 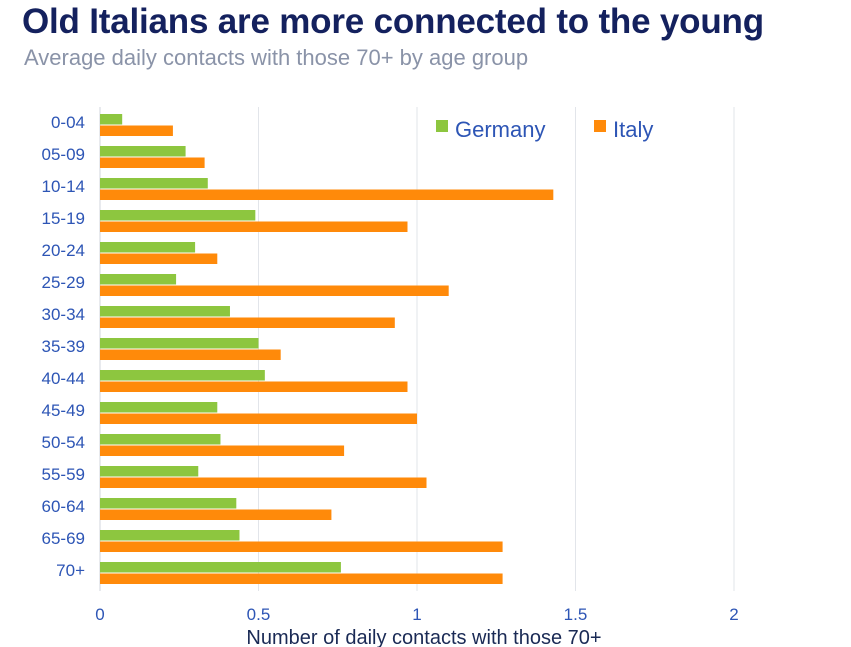 I want to click on legend: Germany Italy, so click(x=544, y=129).